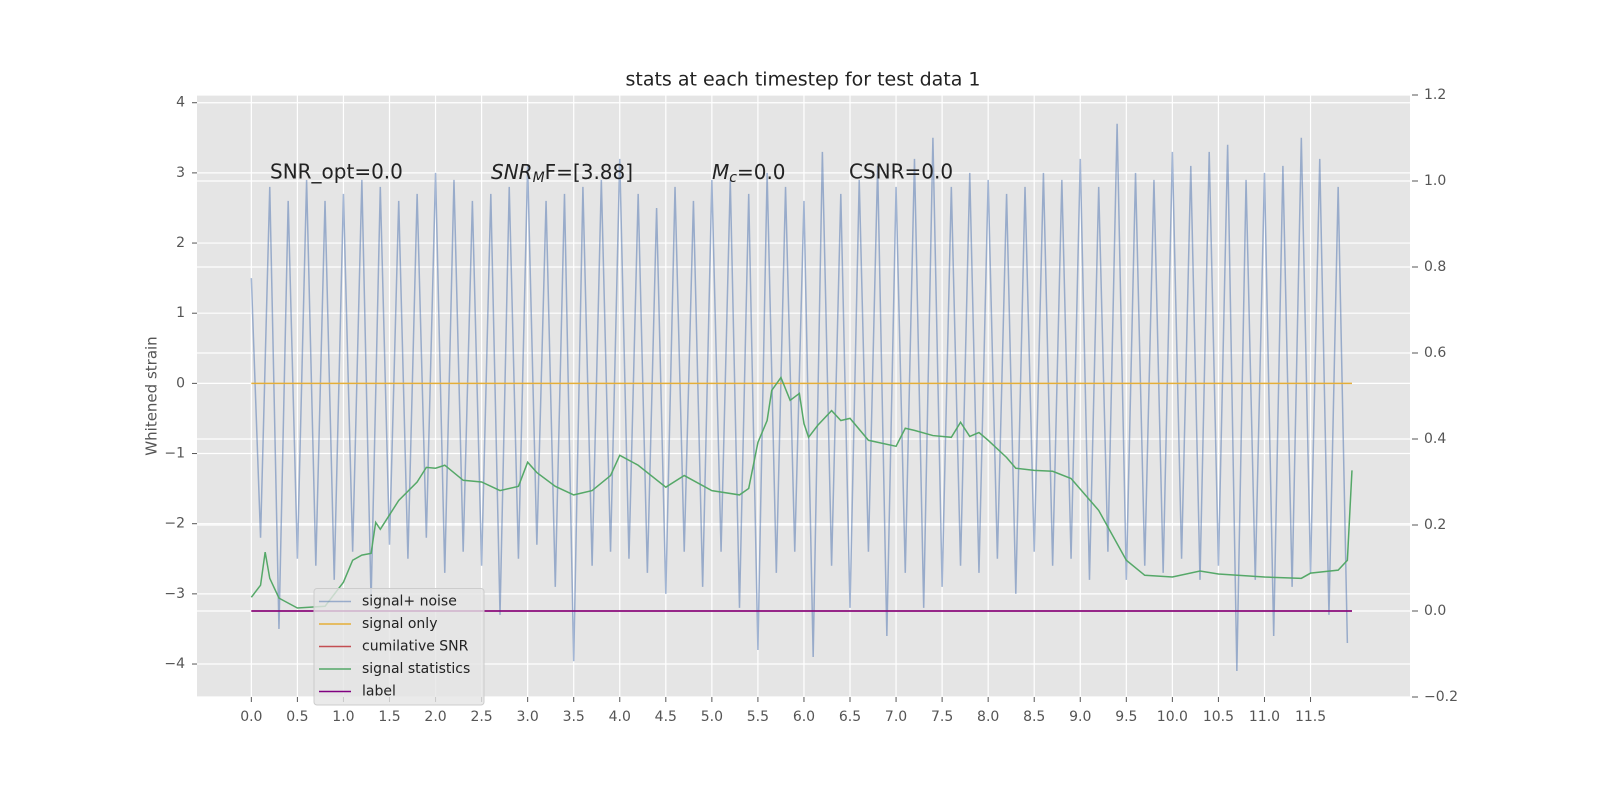  Describe the element at coordinates (666, 717) in the screenshot. I see `x-tick-label: 4.5` at that location.